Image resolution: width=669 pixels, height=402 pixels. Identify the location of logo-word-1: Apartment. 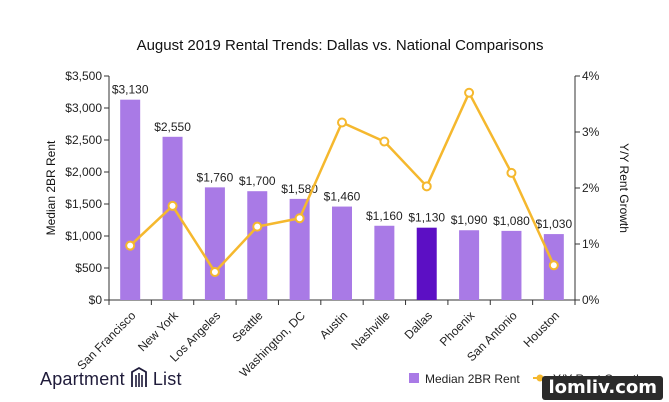
(82, 379).